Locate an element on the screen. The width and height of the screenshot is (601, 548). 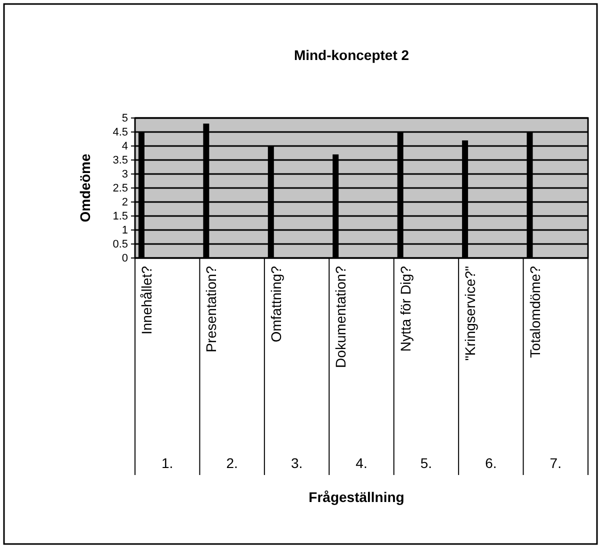
text: 6. is located at coordinates (491, 463).